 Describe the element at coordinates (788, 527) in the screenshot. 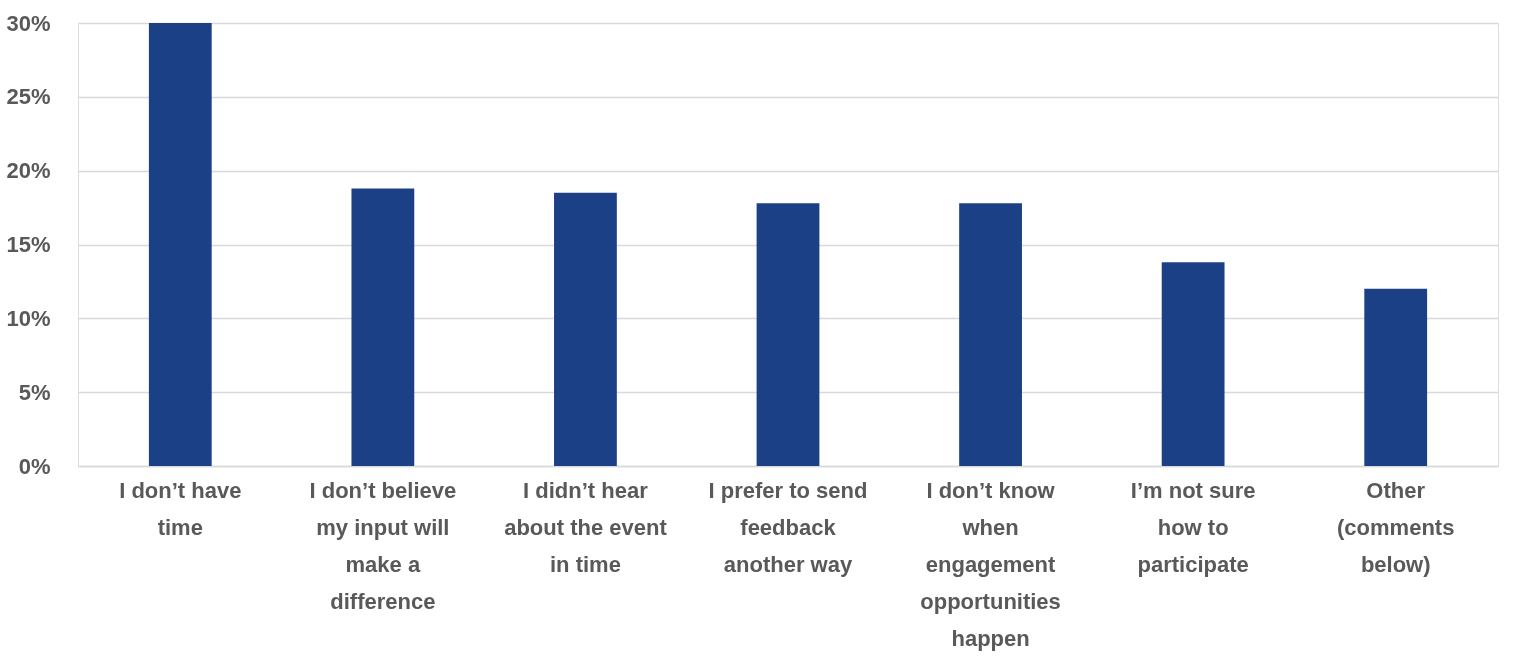

I see `x-tick-label: I prefer to send feedback another way` at that location.